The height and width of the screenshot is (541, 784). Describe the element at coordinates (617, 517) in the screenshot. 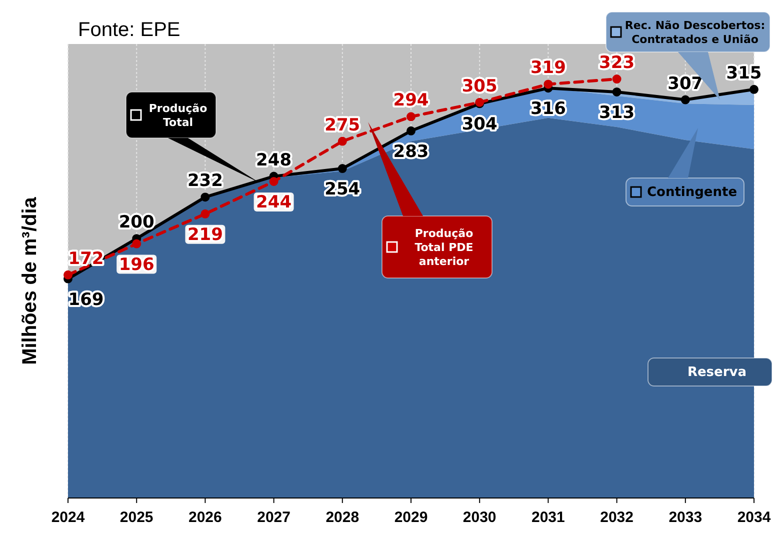

I see `x-tick-label: 2032` at that location.